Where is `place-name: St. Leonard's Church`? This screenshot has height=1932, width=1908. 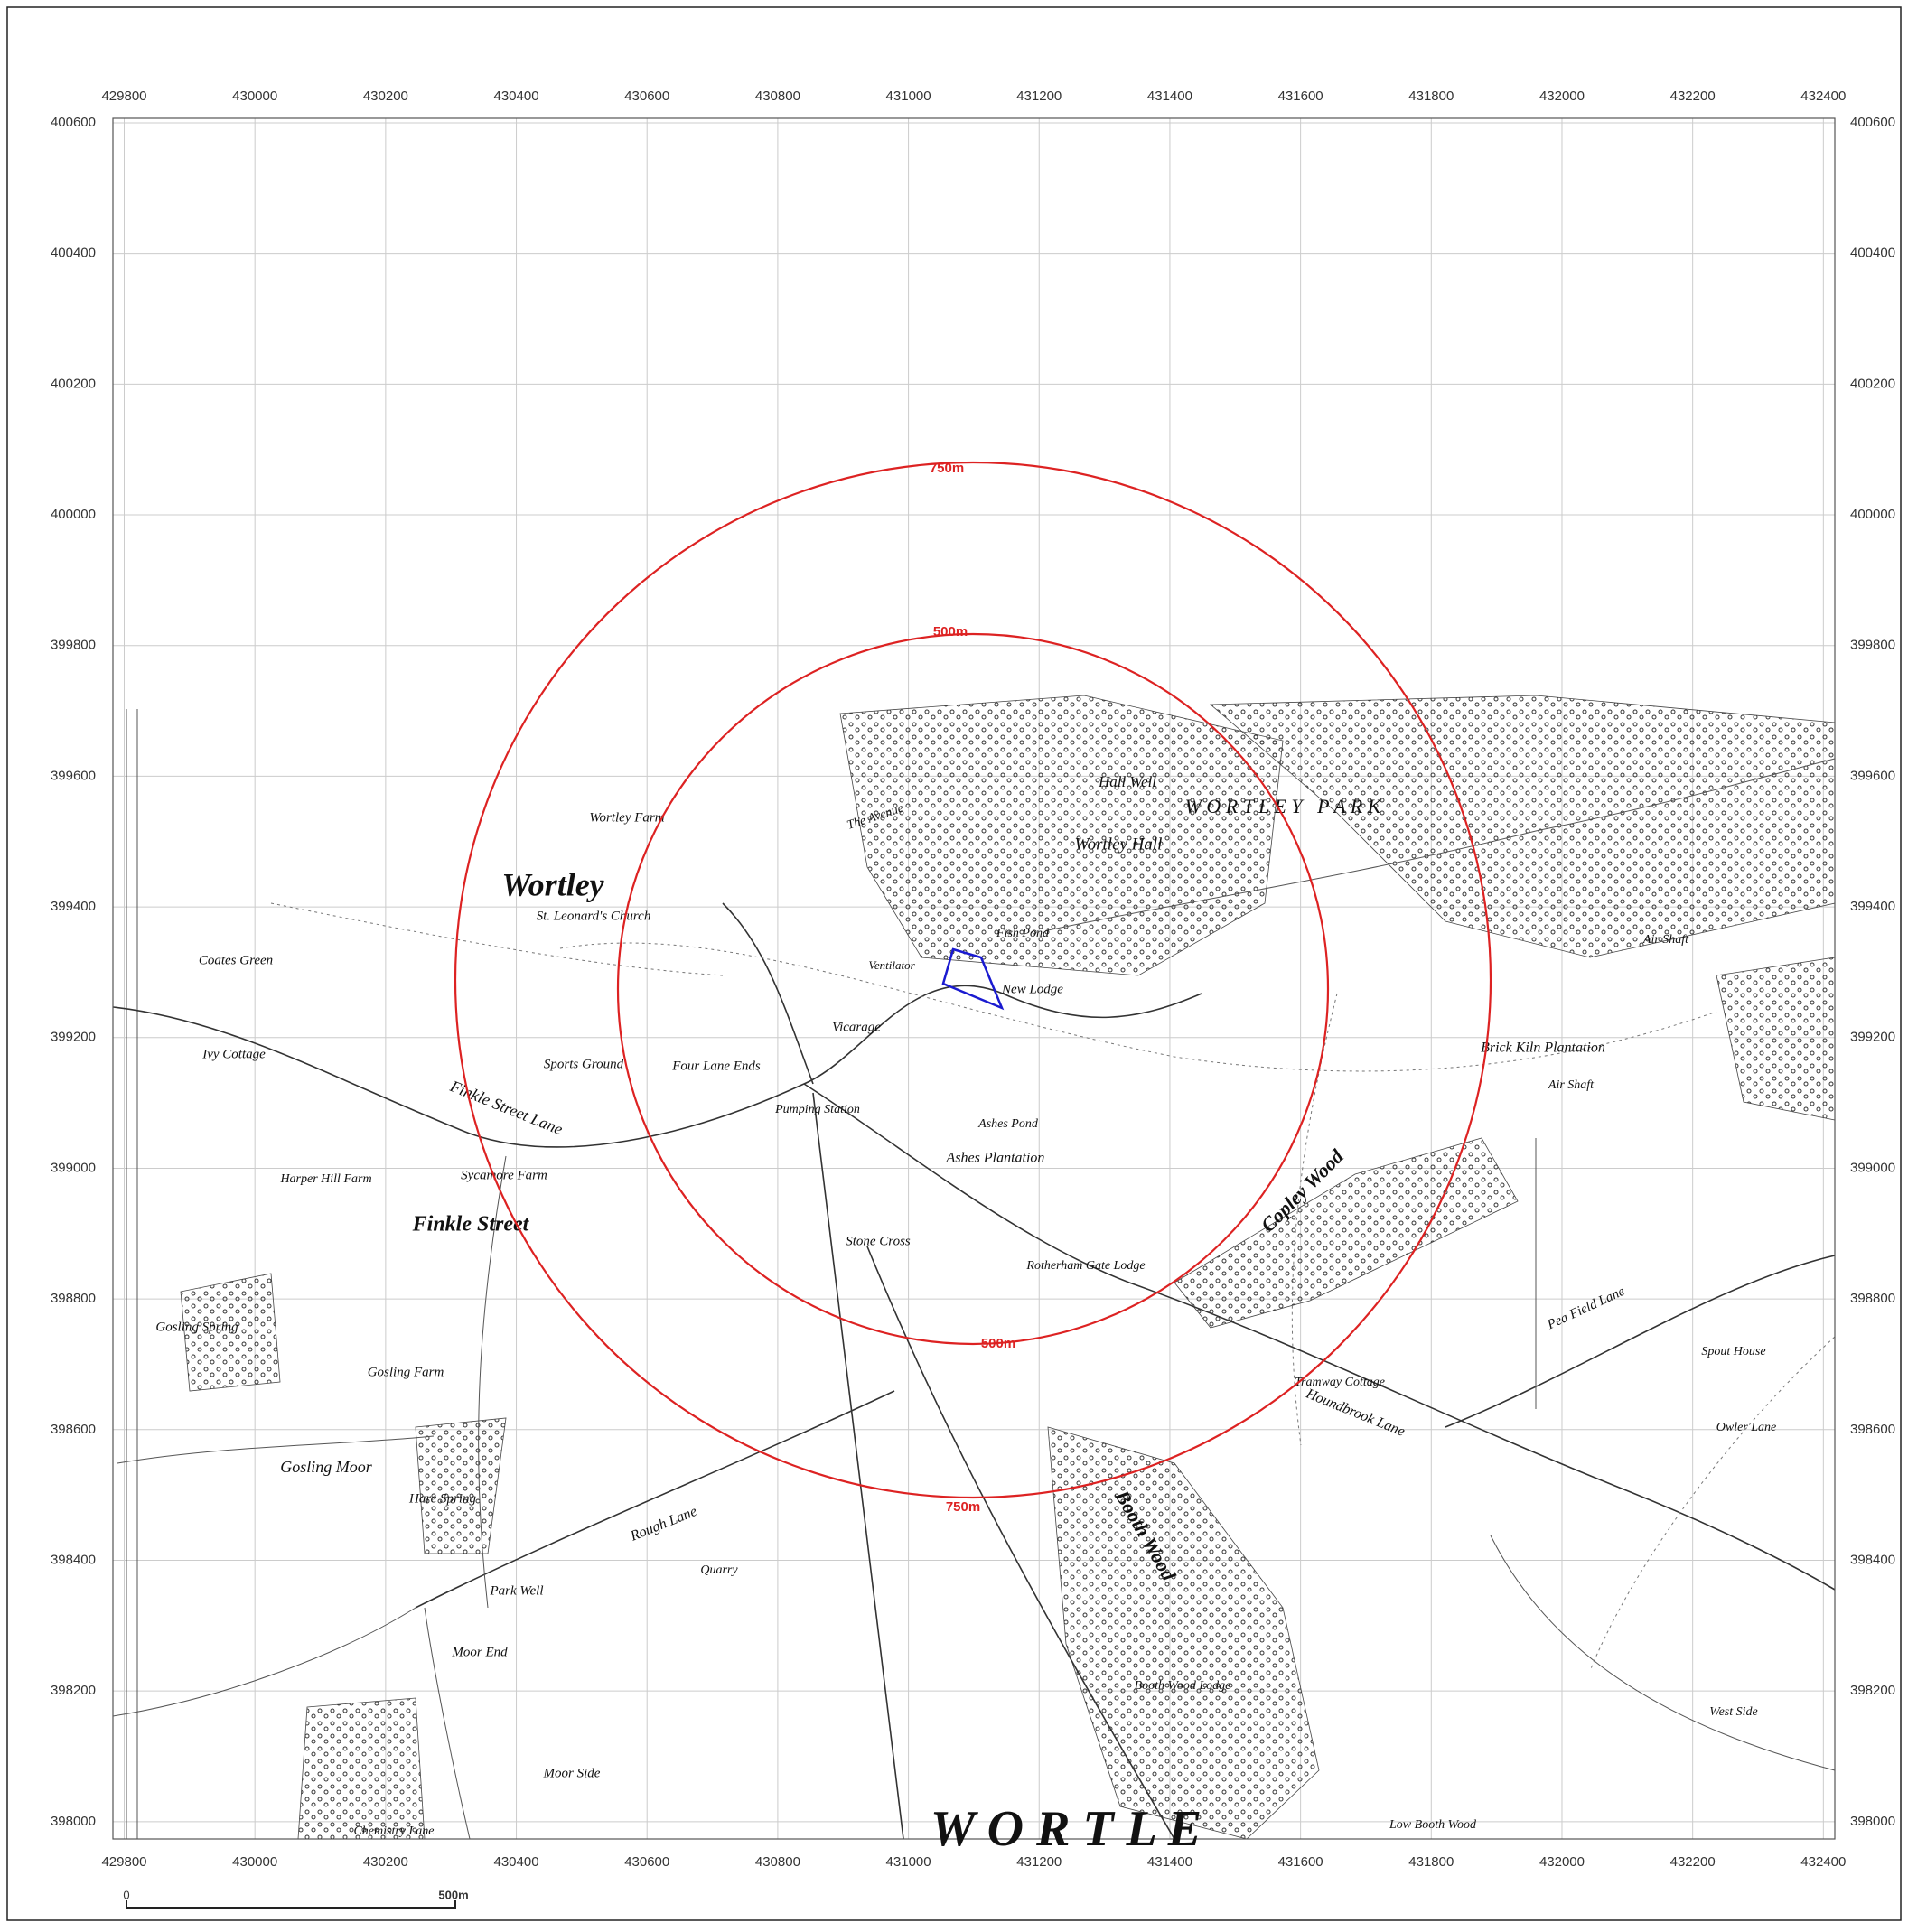 place-name: St. Leonard's Church is located at coordinates (594, 916).